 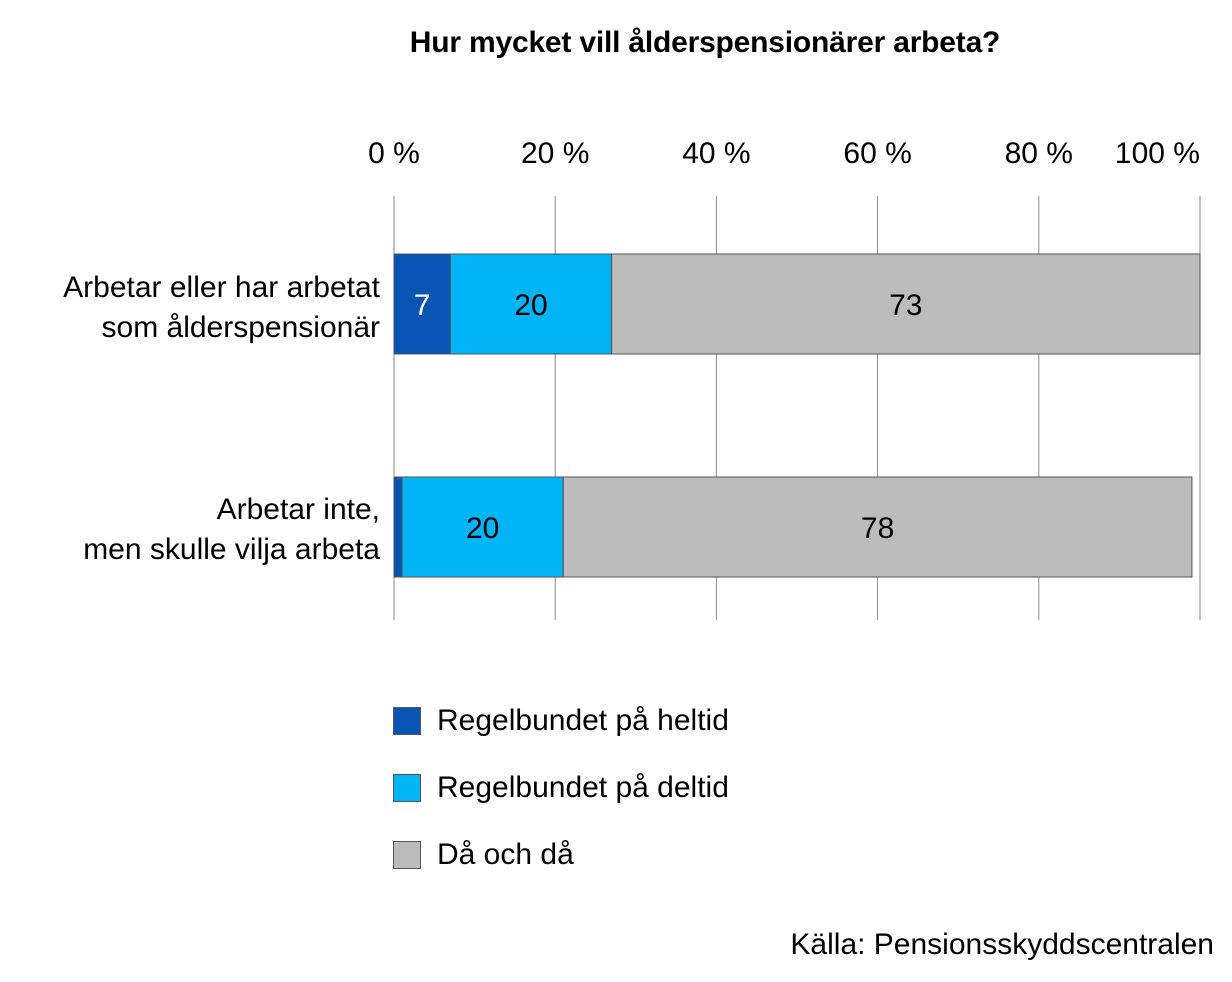 What do you see at coordinates (221, 287) in the screenshot?
I see `category-label-1-line-1: Arbetar eller har arbetat` at bounding box center [221, 287].